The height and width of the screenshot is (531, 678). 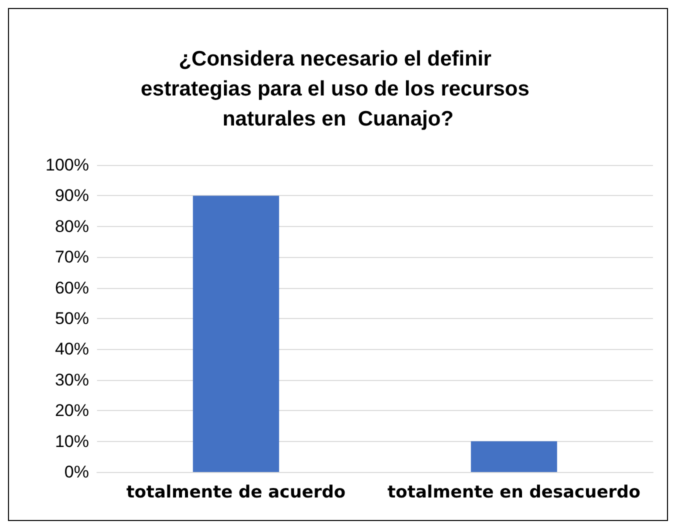 What do you see at coordinates (71, 380) in the screenshot?
I see `y-tick-label: 30%` at bounding box center [71, 380].